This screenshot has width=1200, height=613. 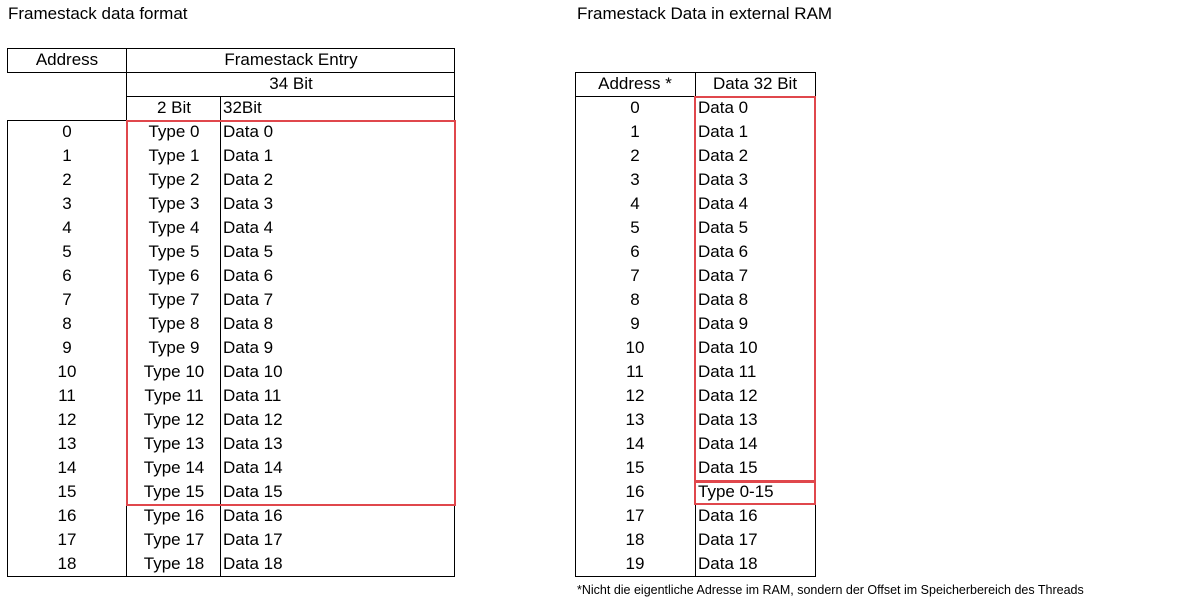 I want to click on left-row-type: Type 17, so click(x=174, y=539).